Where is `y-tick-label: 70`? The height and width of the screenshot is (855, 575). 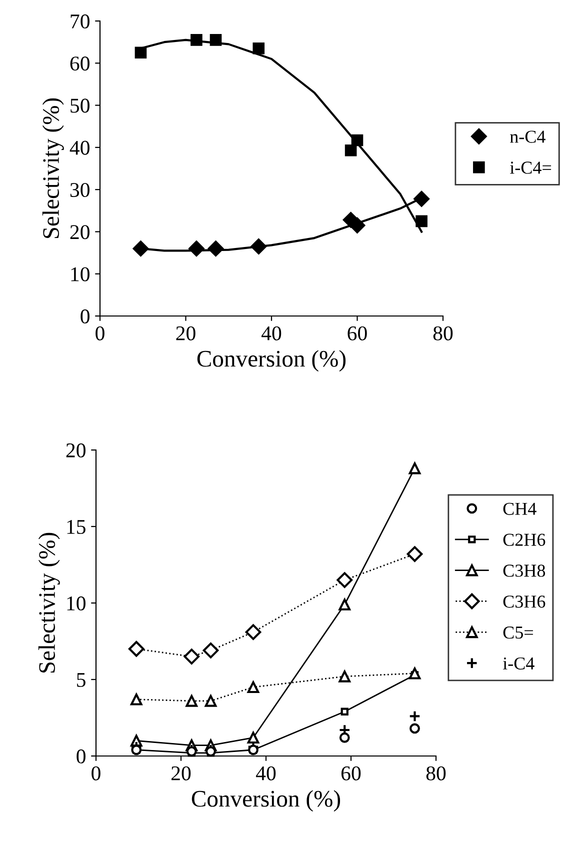
y-tick-label: 70 is located at coordinates (80, 21).